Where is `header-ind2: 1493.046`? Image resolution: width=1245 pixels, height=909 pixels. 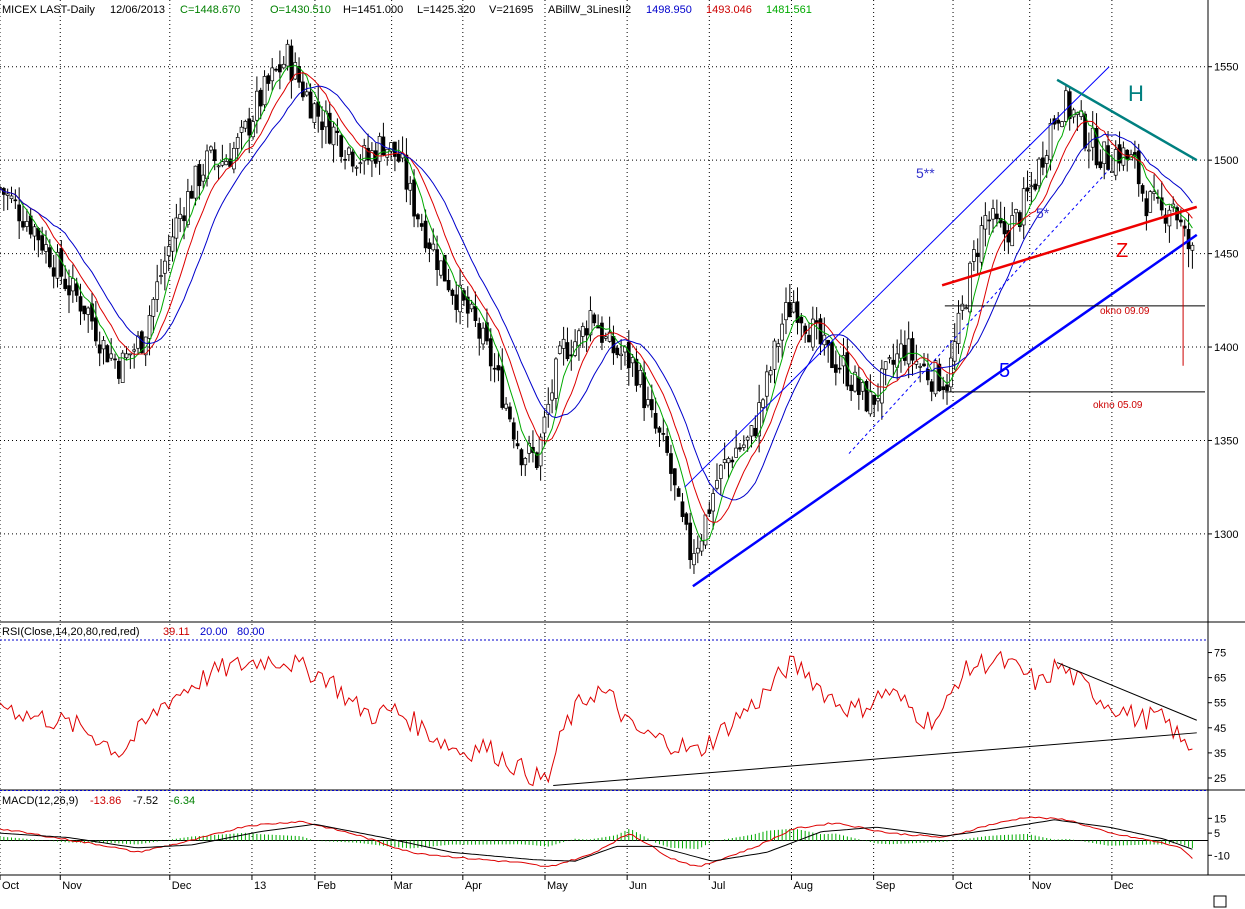
header-ind2: 1493.046 is located at coordinates (729, 10).